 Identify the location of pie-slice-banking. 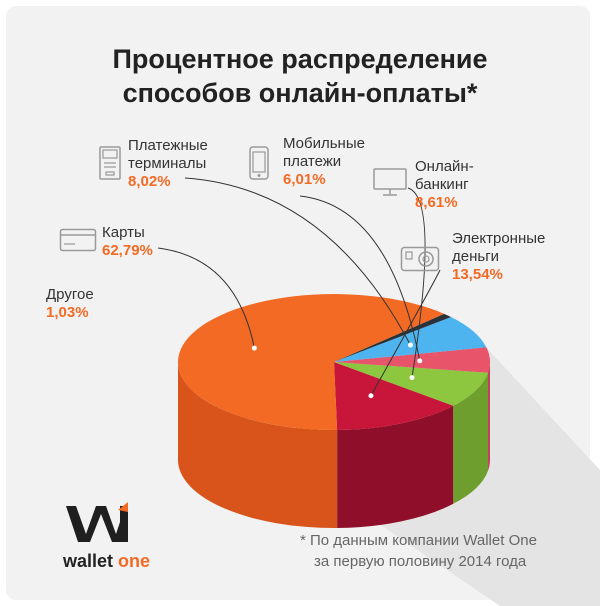
(411, 384).